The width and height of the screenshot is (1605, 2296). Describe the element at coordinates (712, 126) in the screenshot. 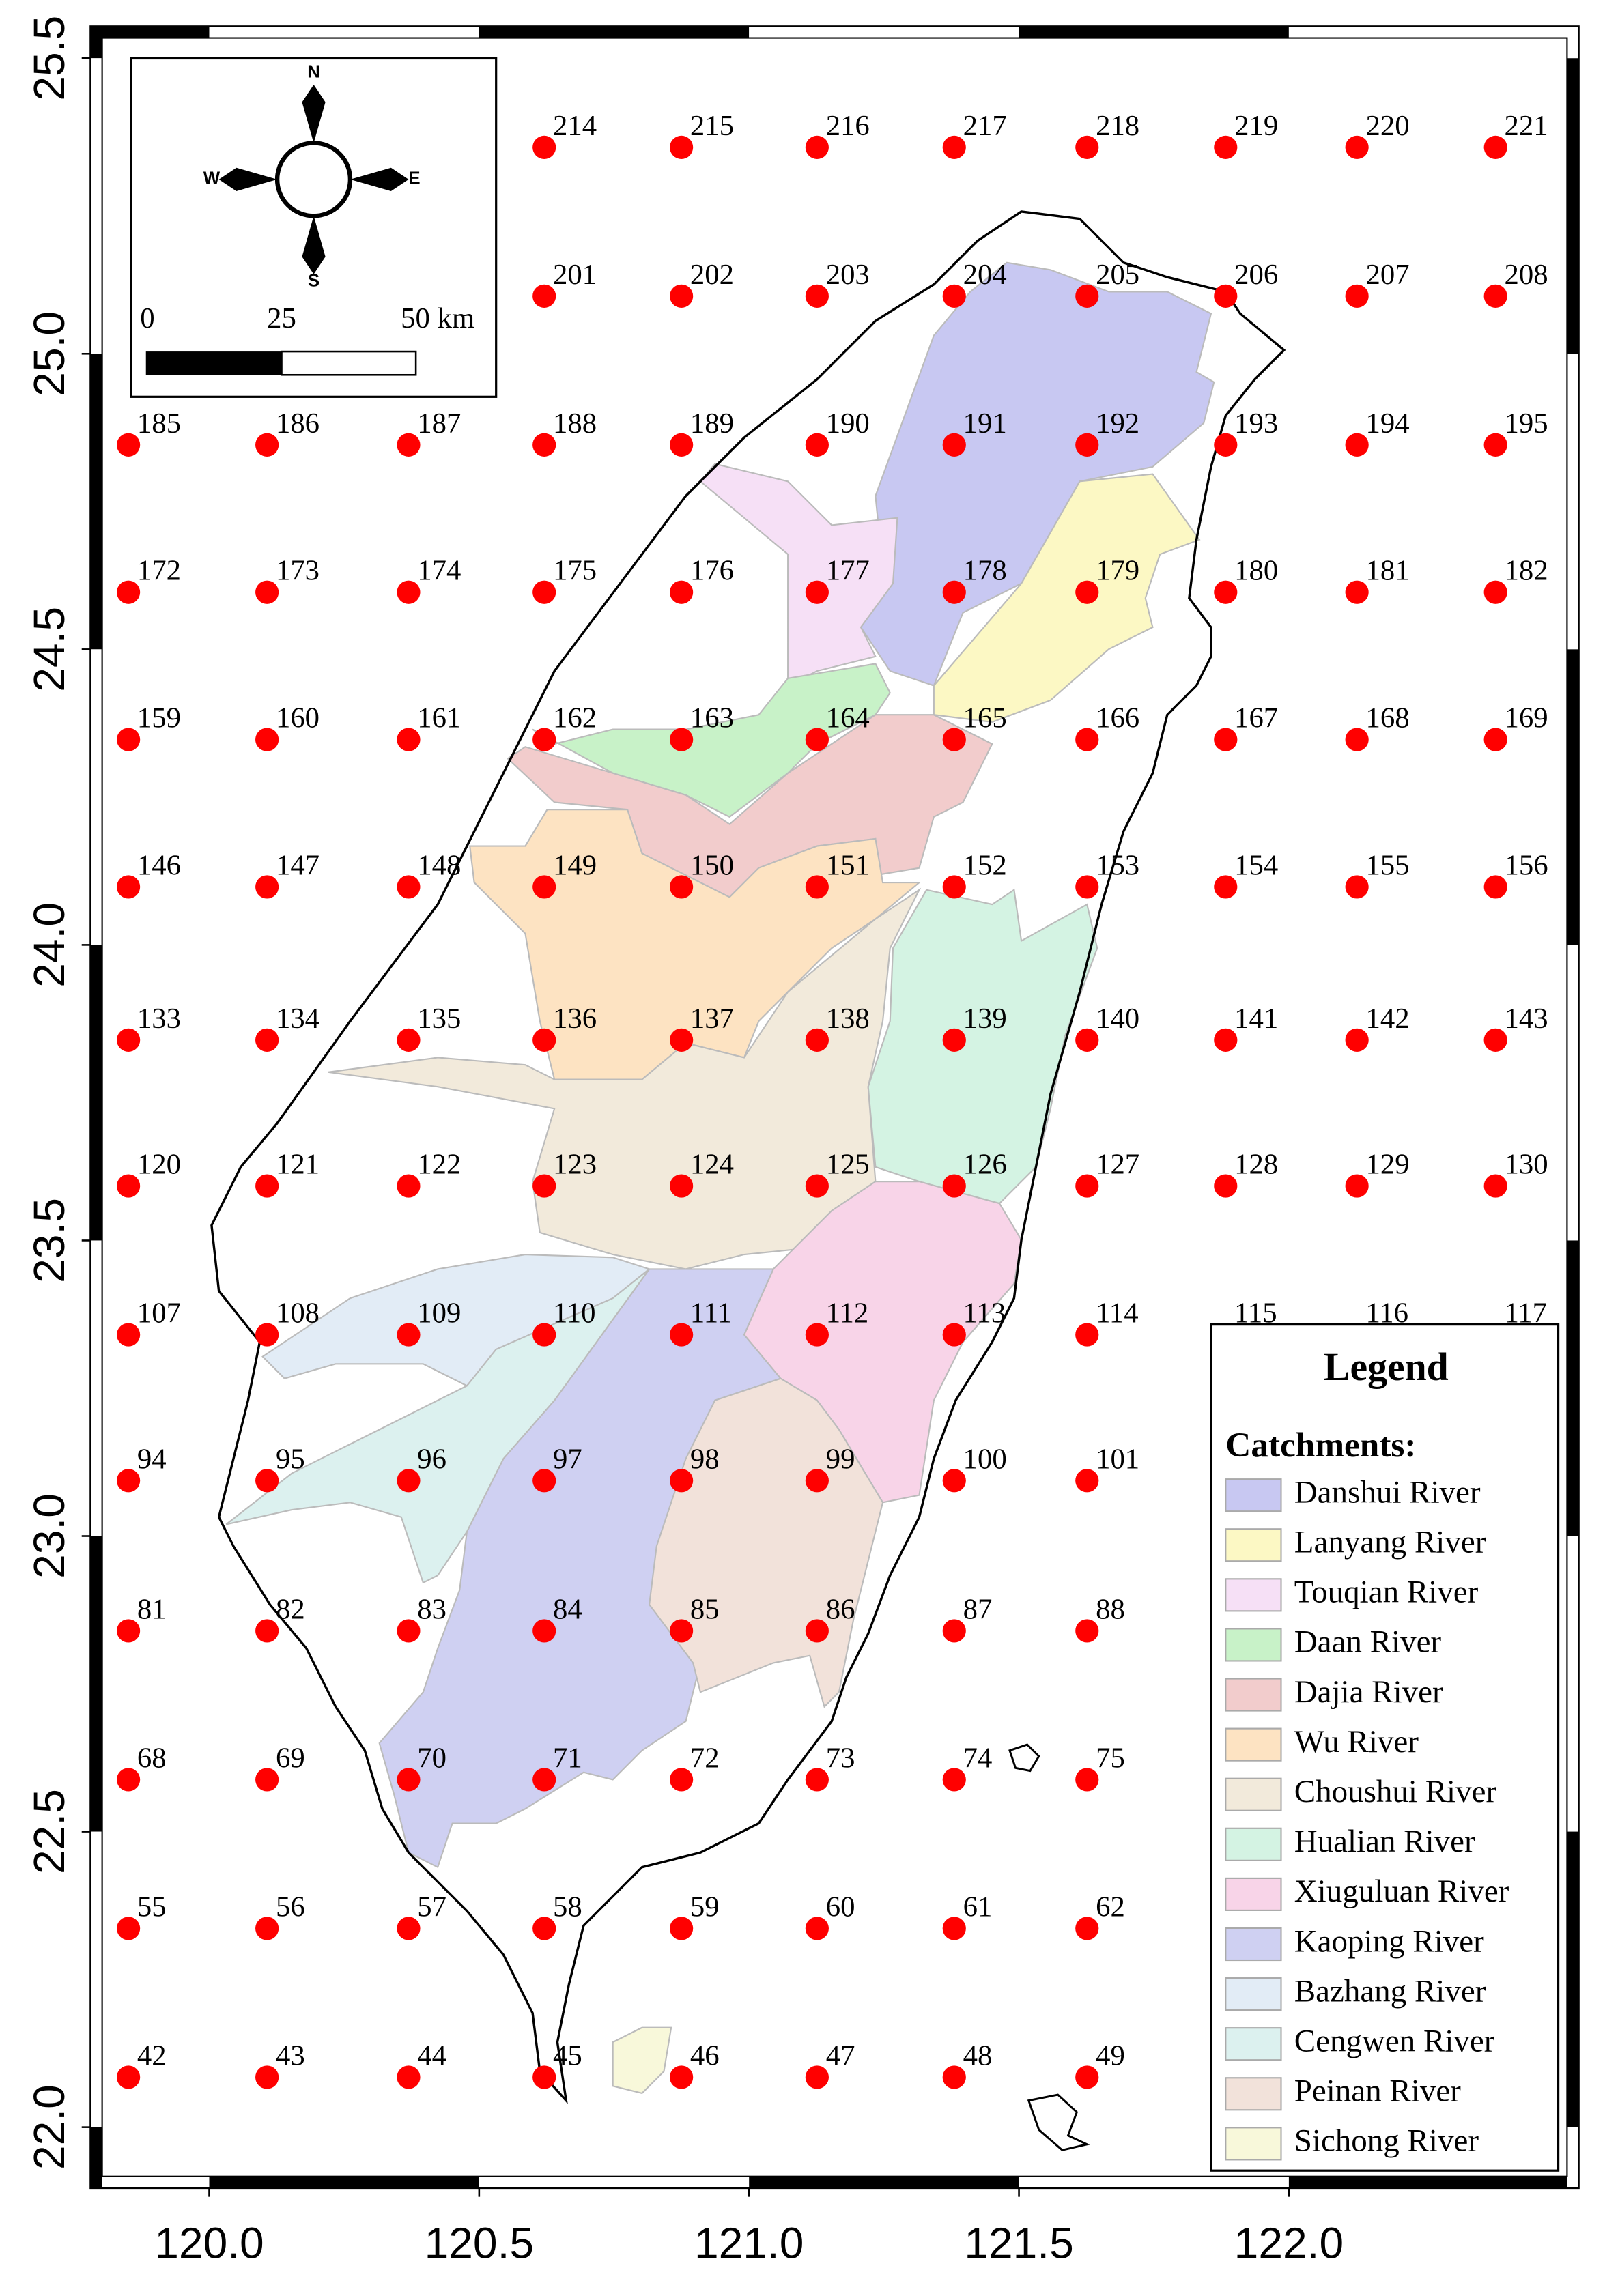

I see `grid-point-label: 215` at that location.